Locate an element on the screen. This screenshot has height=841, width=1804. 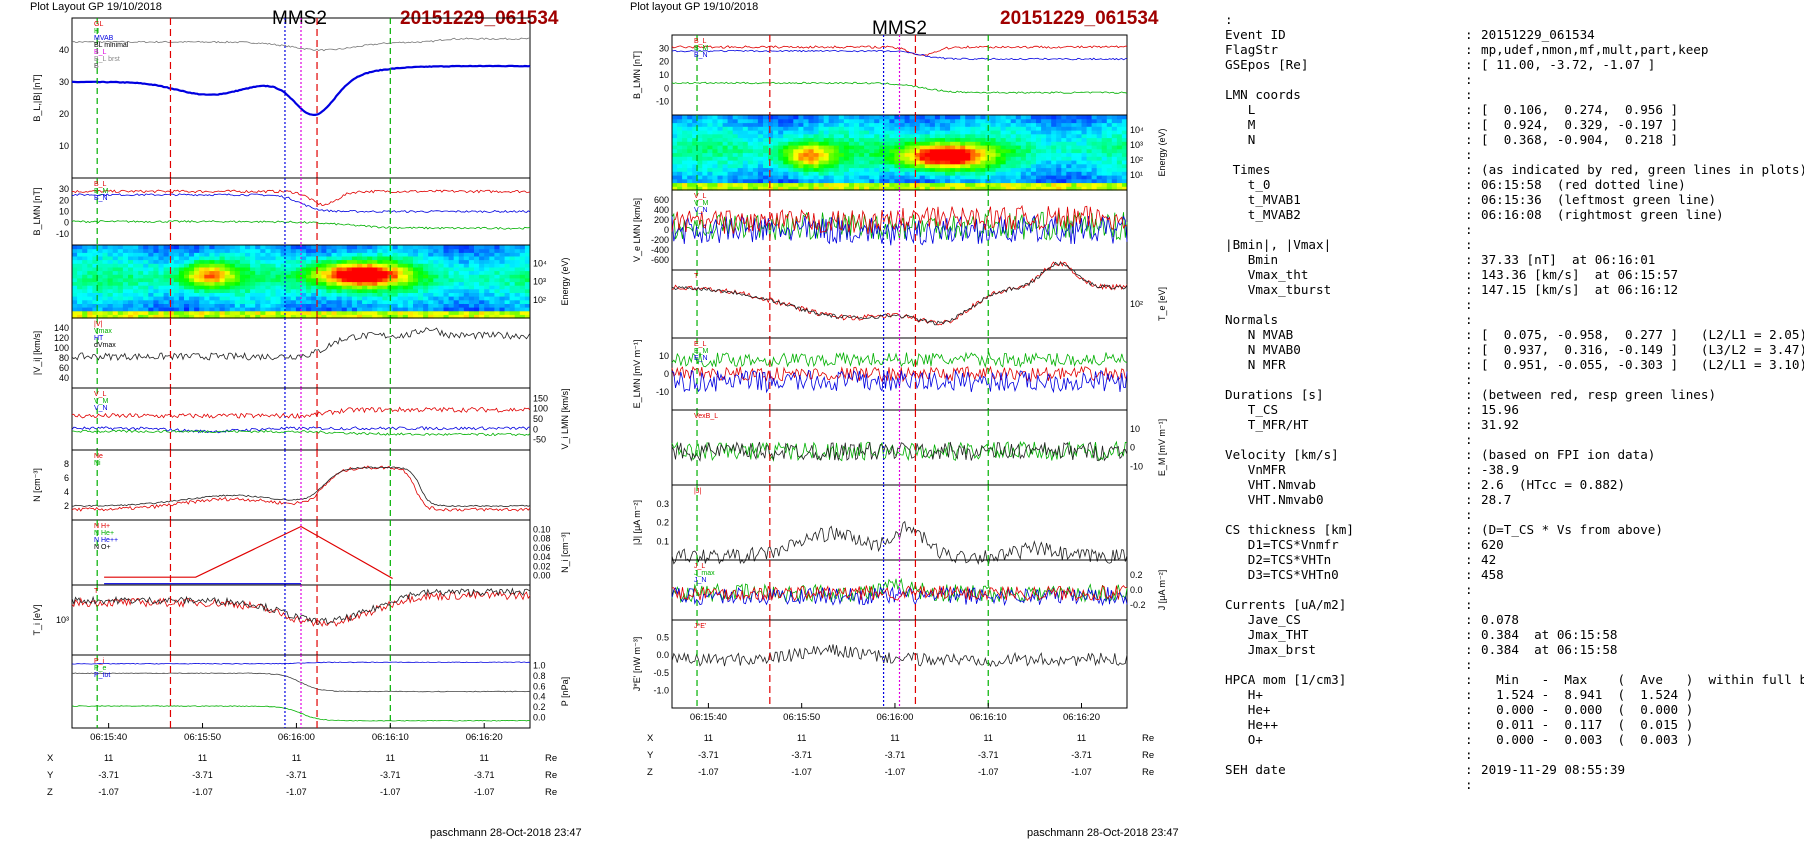
info-key: N MVAB0 is located at coordinates (1263, 349).